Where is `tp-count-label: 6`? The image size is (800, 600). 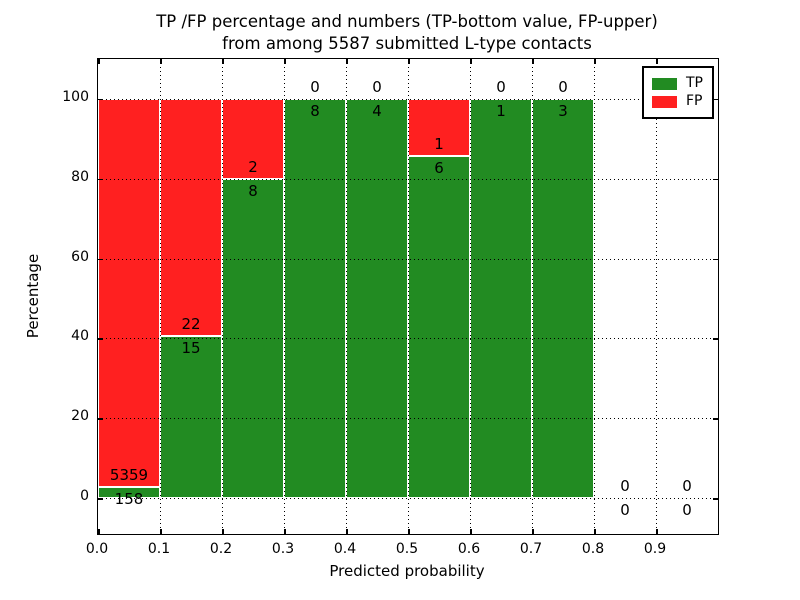 tp-count-label: 6 is located at coordinates (439, 167).